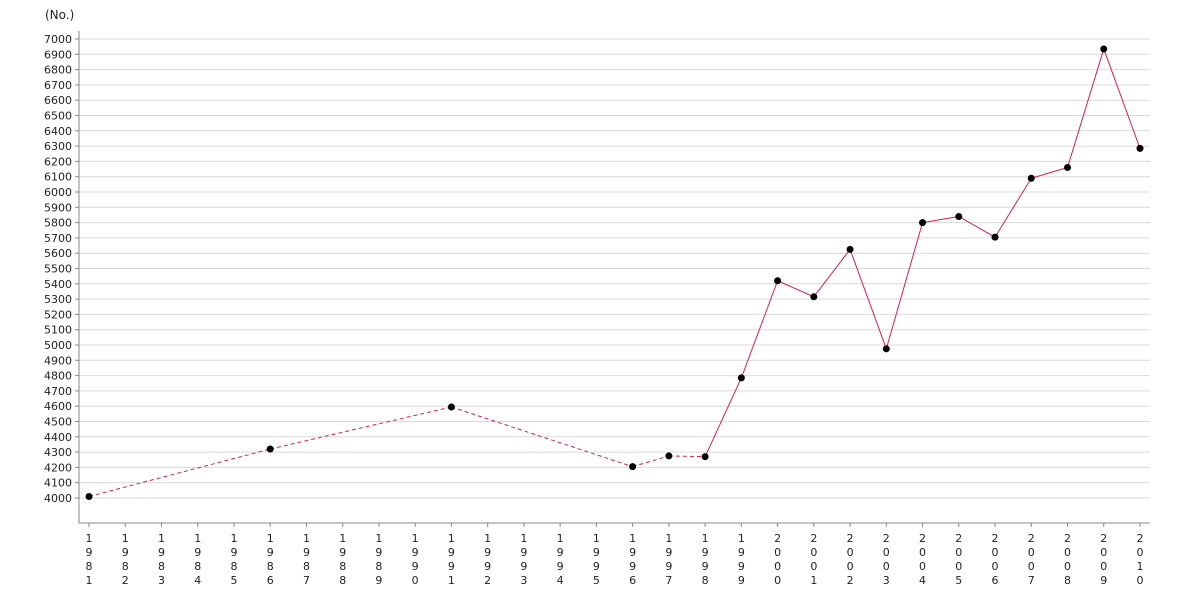 This screenshot has width=1180, height=600. I want to click on y-tick-label: 6400, so click(58, 131).